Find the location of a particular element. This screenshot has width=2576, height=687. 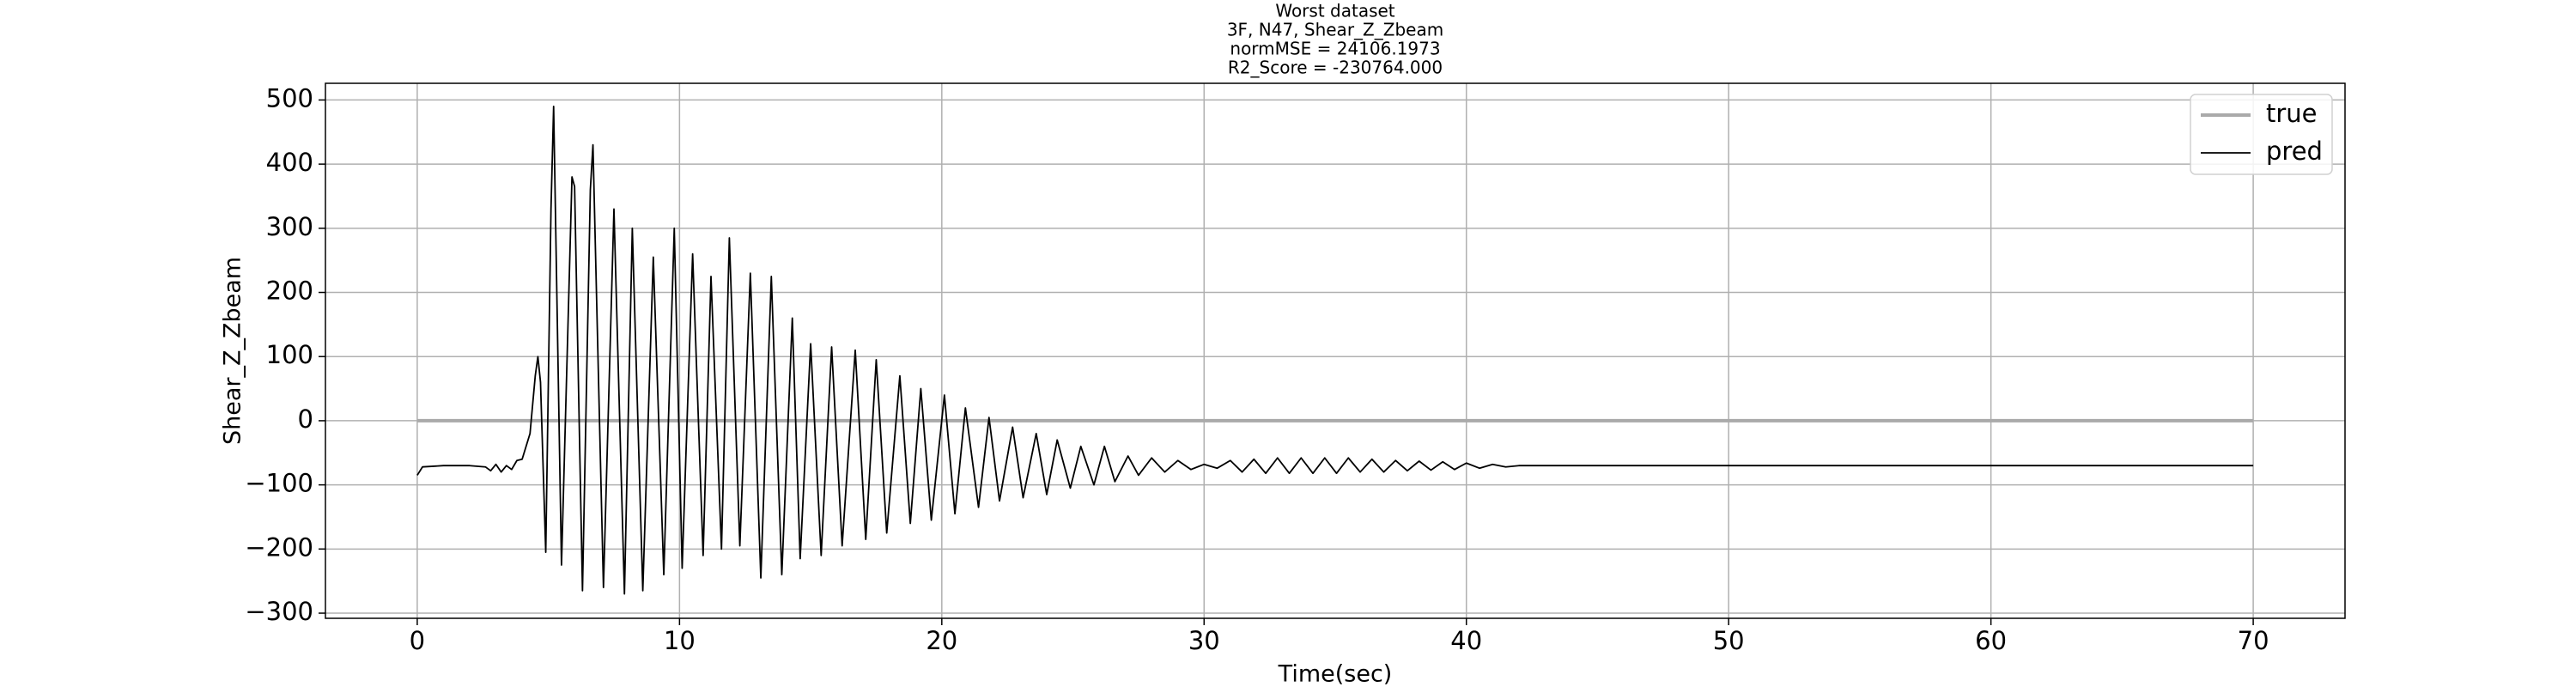

y-tick-label: 400 is located at coordinates (290, 162).